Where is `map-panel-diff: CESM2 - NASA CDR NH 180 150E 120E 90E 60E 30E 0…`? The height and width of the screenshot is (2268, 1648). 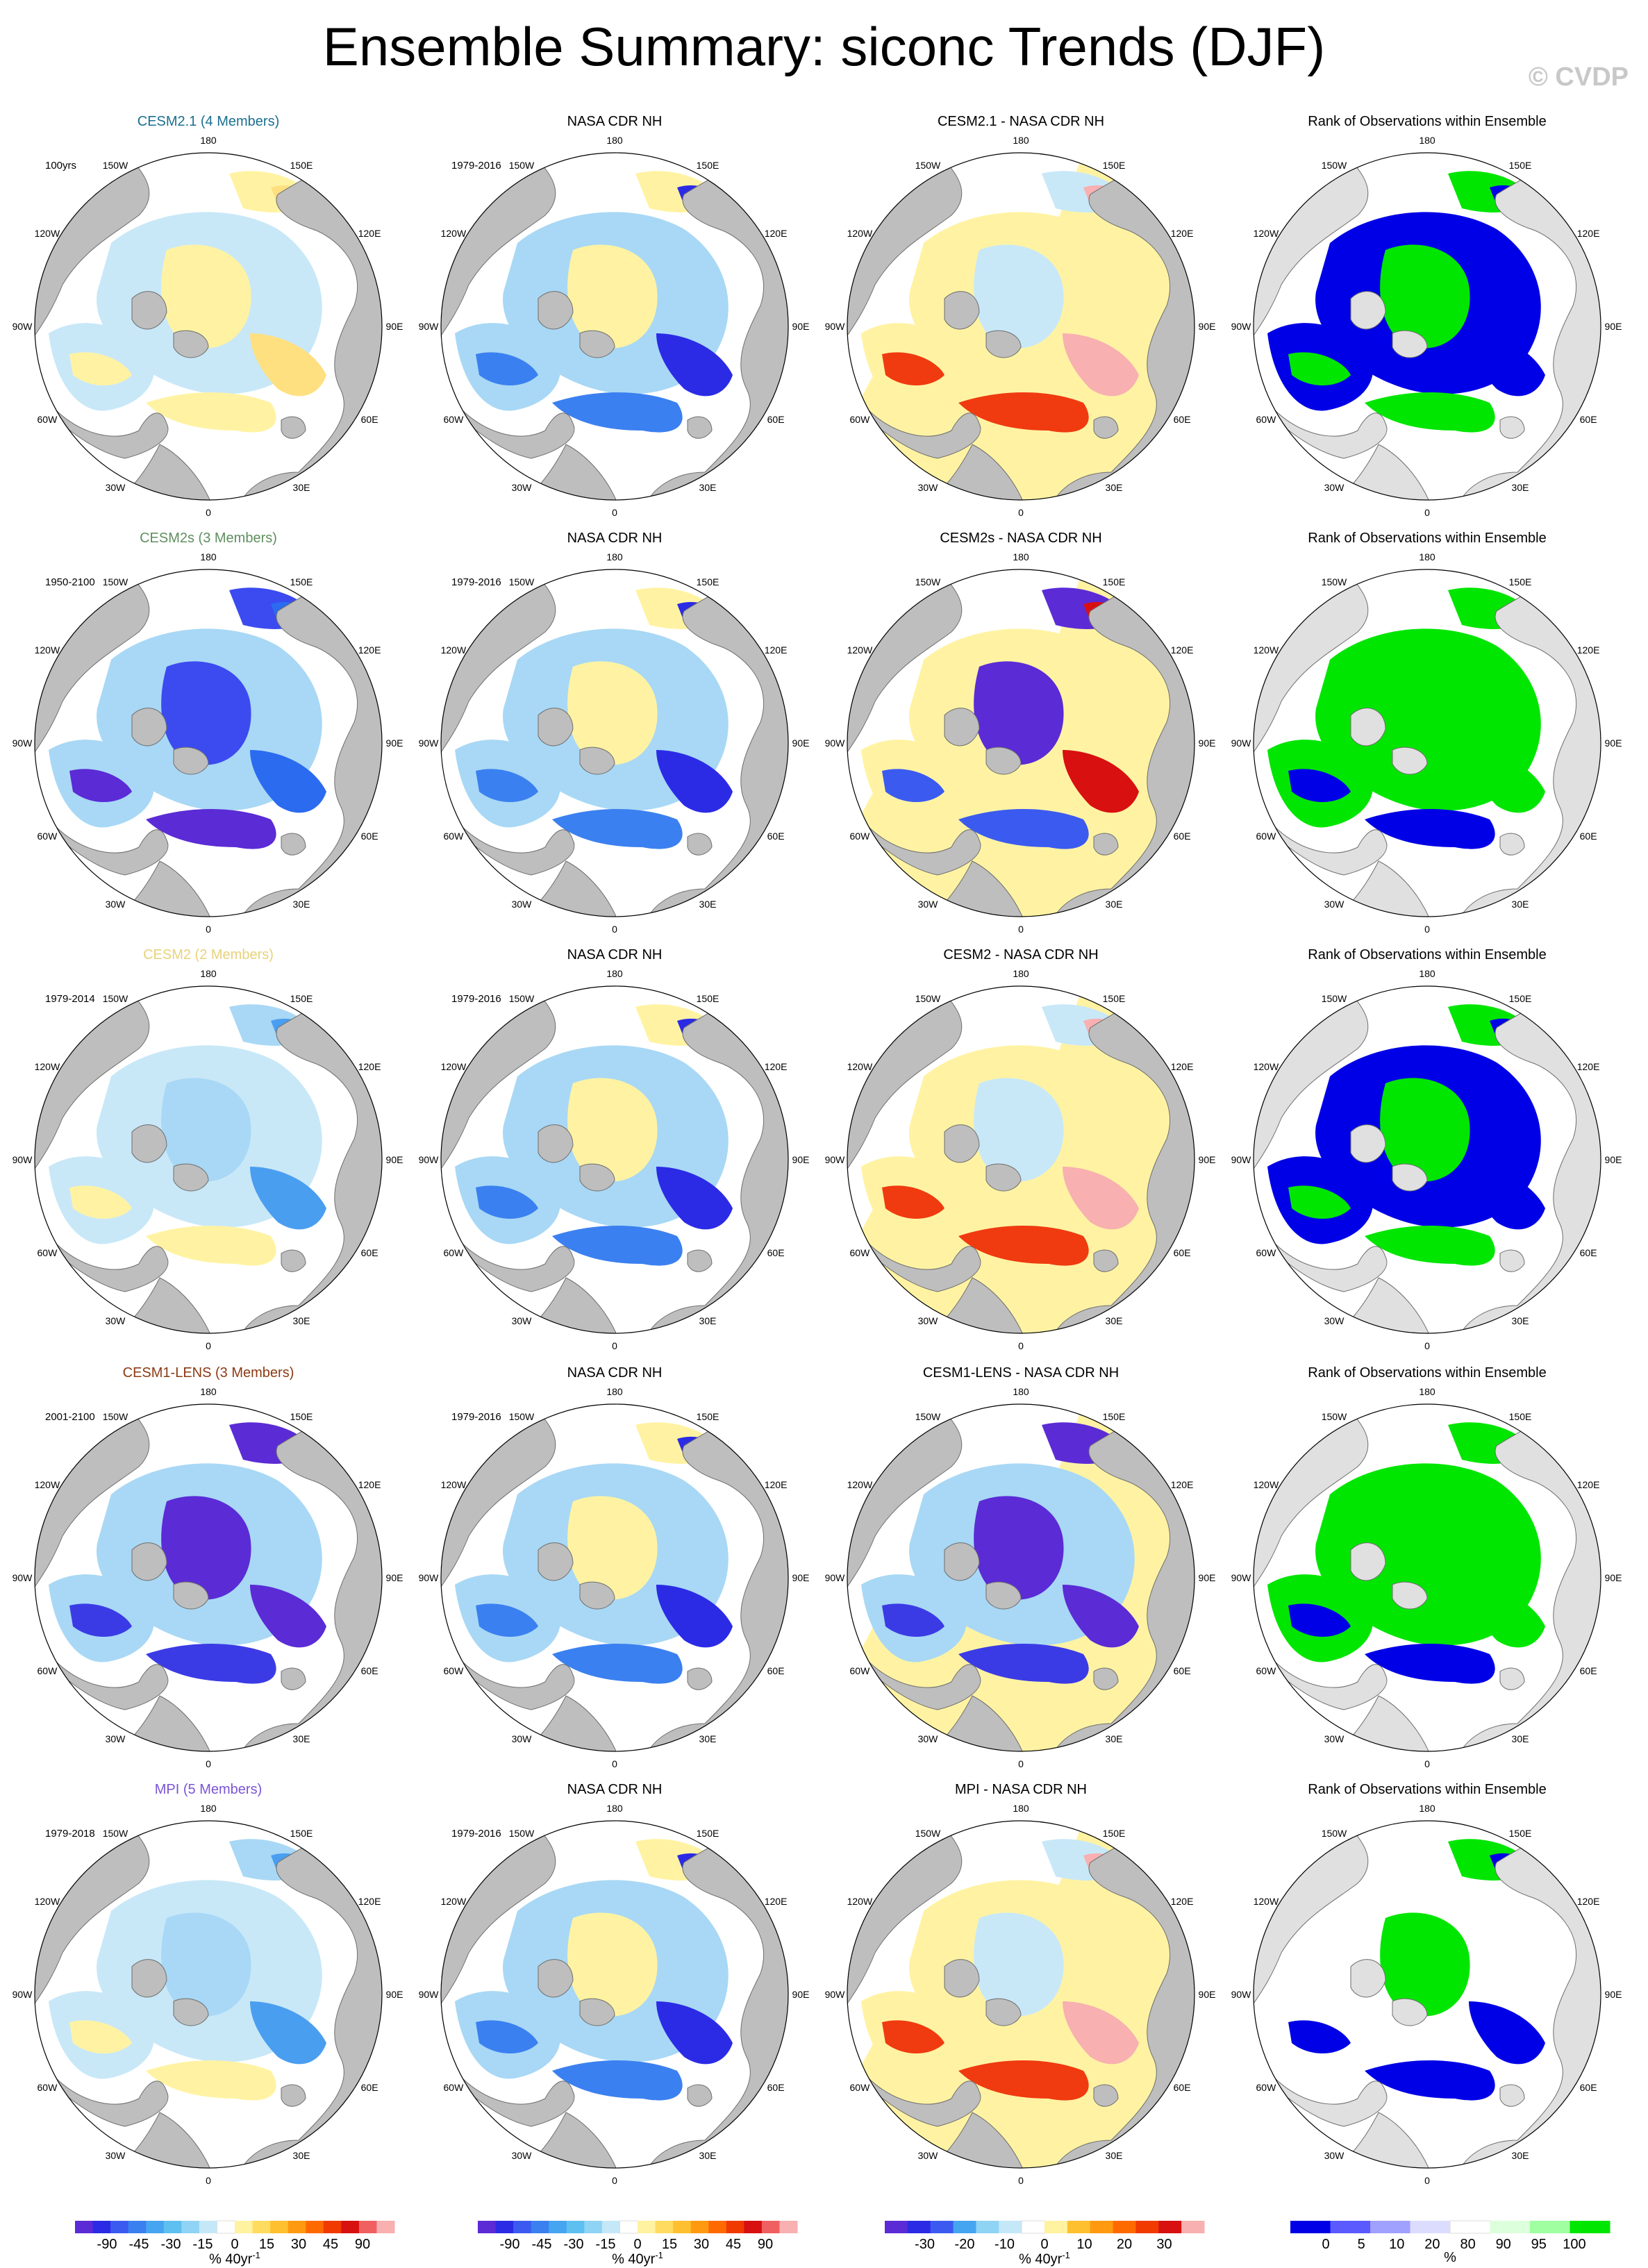 map-panel-diff: CESM2 - NASA CDR NH 180 150E 120E 90E 60E 30E 0… is located at coordinates (1021, 1150).